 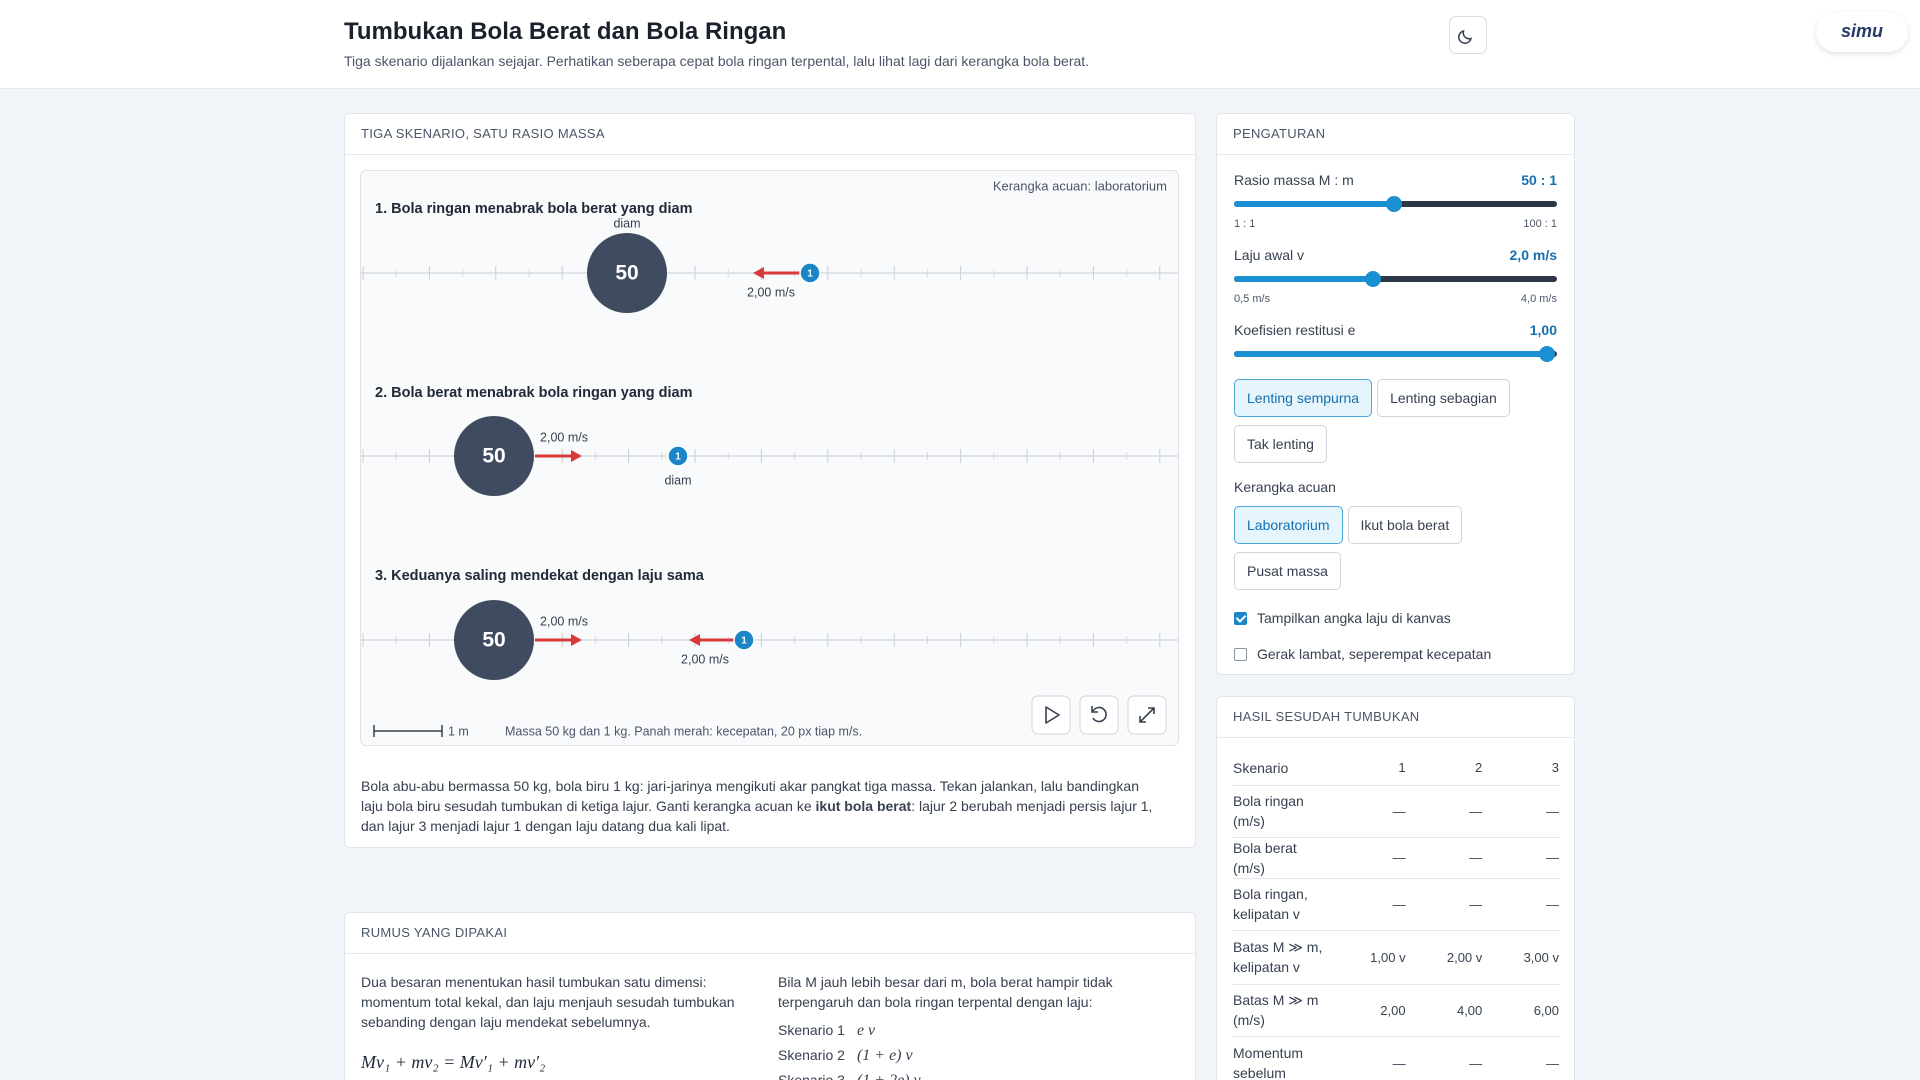 I want to click on table-row: Bola ringan (m/s) — — —, so click(x=1396, y=811).